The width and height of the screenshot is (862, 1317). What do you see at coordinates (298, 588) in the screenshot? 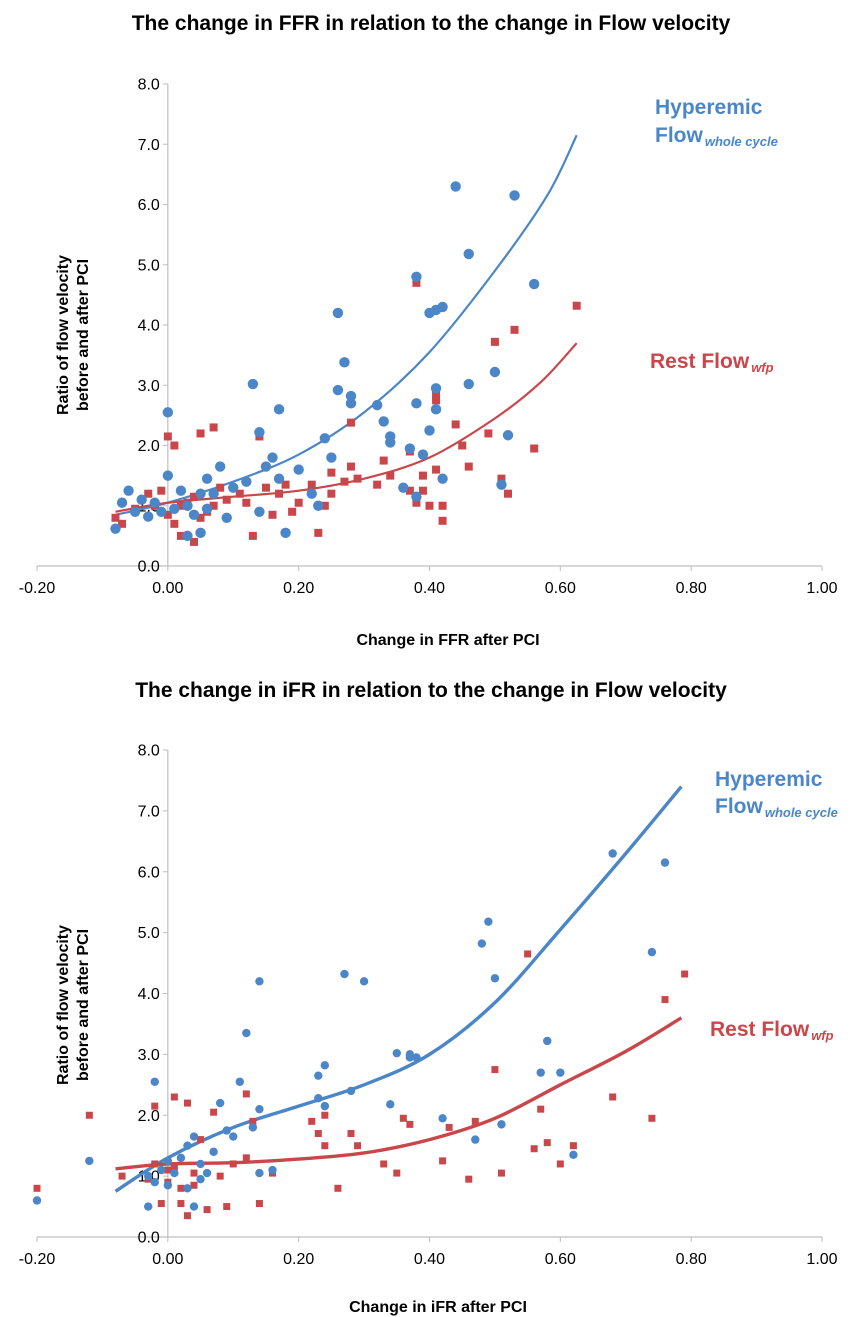
I see `ffr-x-tick-label: 0.20` at bounding box center [298, 588].